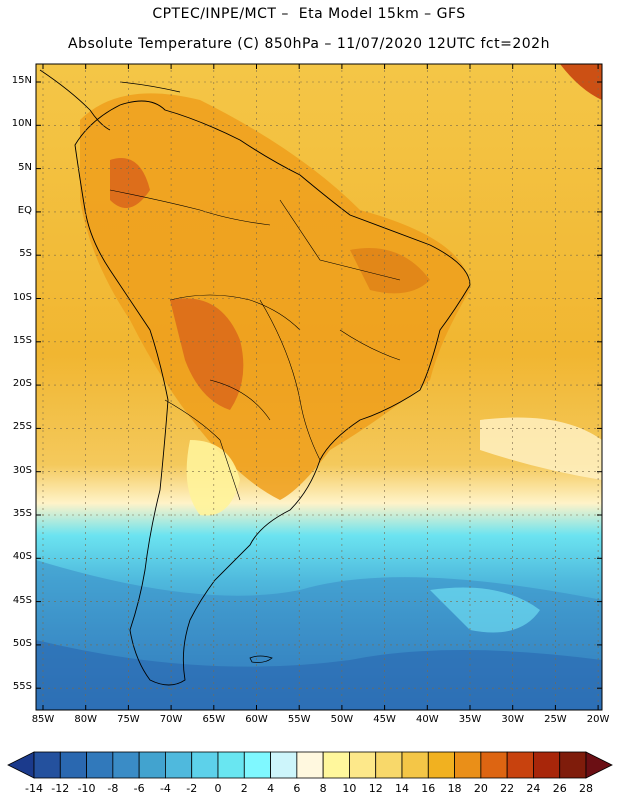 The height and width of the screenshot is (800, 618). I want to click on colorbar-tick-label: 8, so click(323, 788).